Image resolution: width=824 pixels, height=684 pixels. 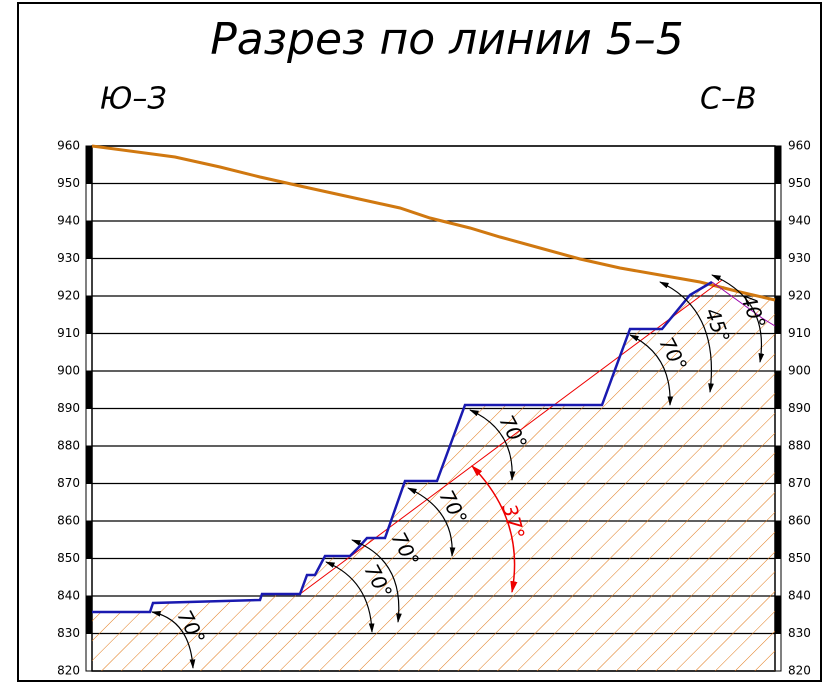 What do you see at coordinates (728, 99) in the screenshot?
I see `direction: С–В` at bounding box center [728, 99].